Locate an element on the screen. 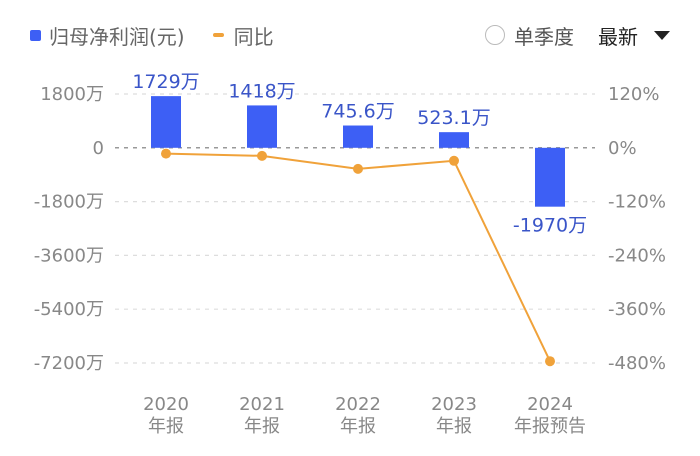 The width and height of the screenshot is (700, 456). bar-value-label: 1418万 is located at coordinates (261, 91).